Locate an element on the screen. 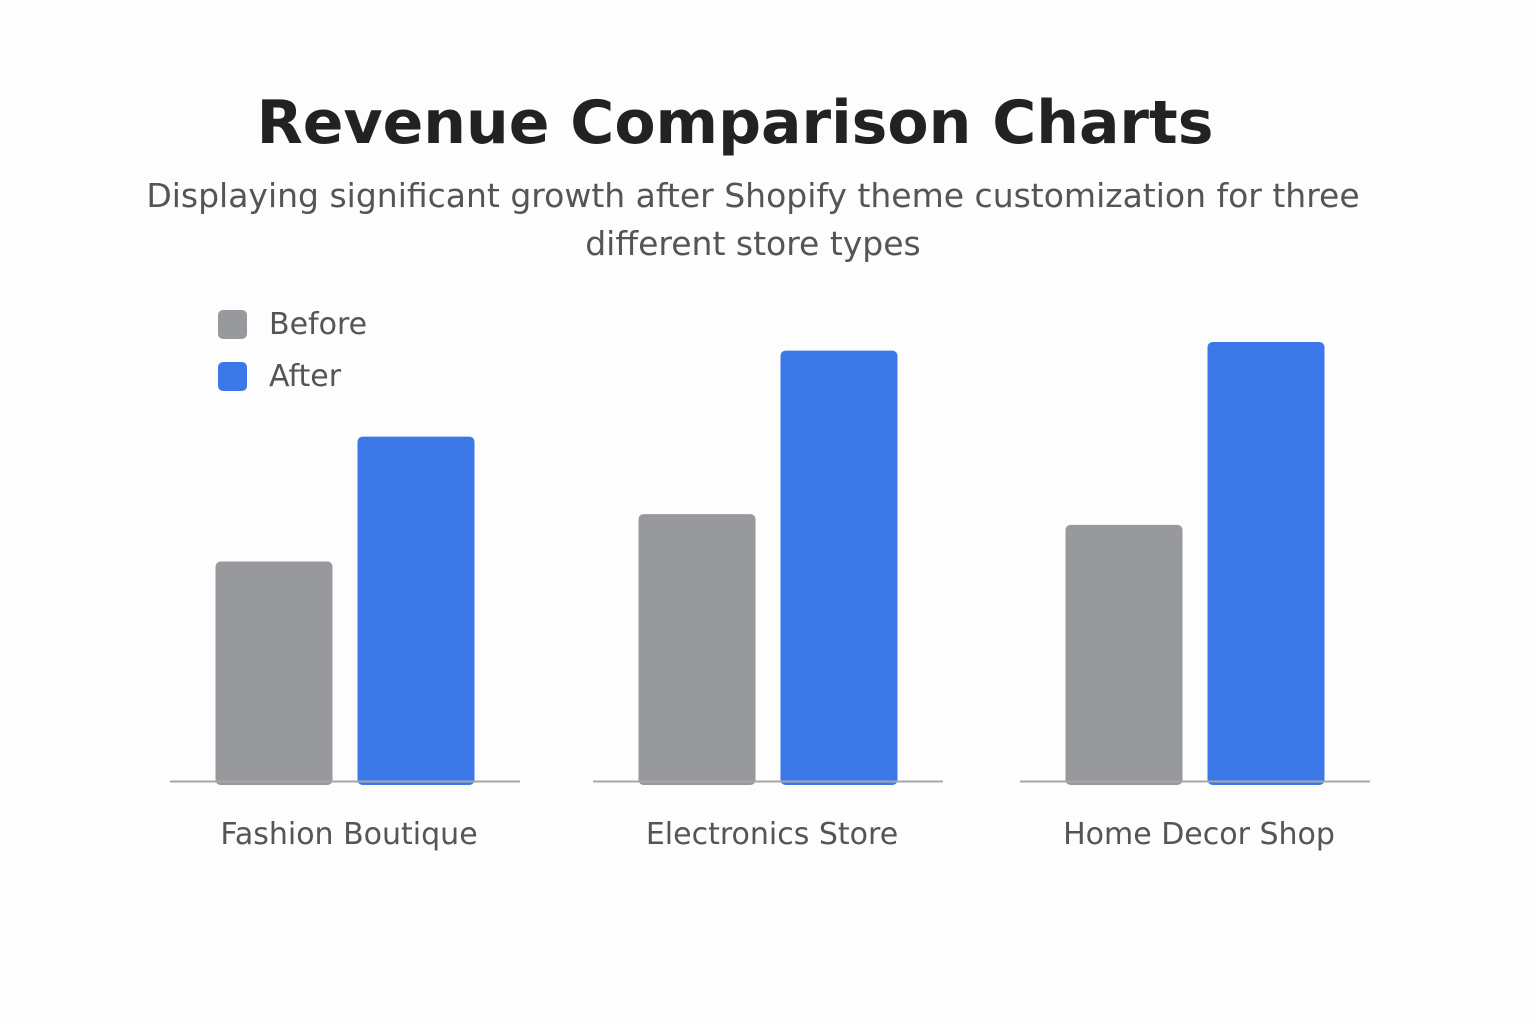  bar-group-0: Fashion Boutique is located at coordinates (345, 644).